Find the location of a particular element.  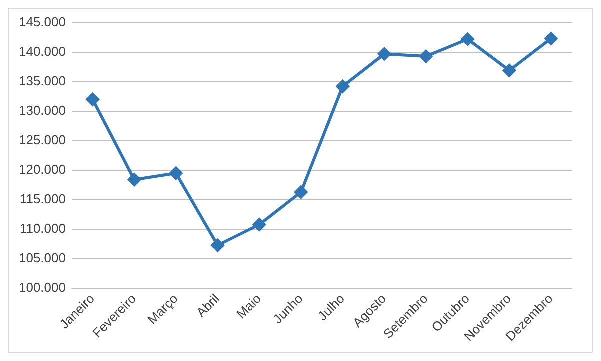

y-tick-label: 125.000 is located at coordinates (42, 140).